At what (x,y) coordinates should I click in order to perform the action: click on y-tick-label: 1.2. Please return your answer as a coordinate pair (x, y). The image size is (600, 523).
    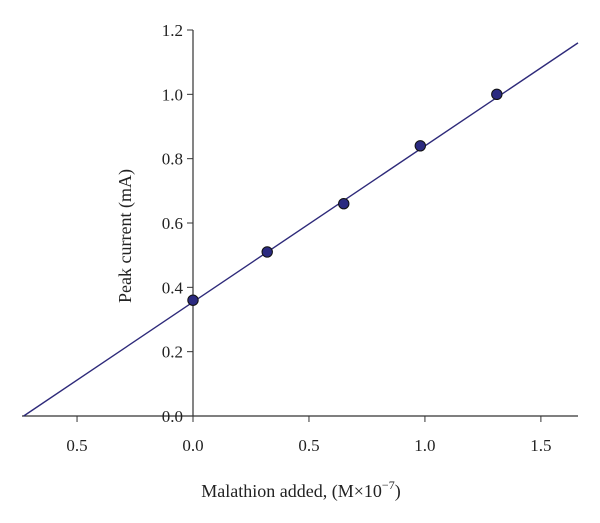
    Looking at the image, I should click on (172, 30).